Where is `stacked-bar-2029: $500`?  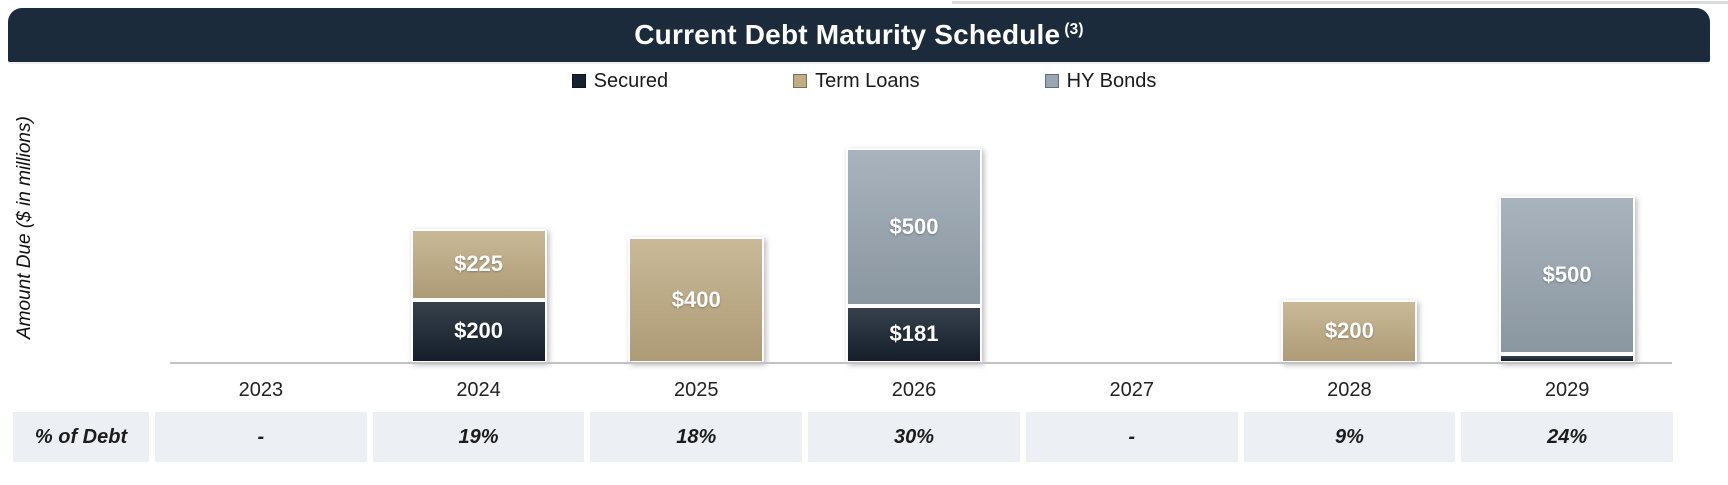 stacked-bar-2029: $500 is located at coordinates (1567, 279).